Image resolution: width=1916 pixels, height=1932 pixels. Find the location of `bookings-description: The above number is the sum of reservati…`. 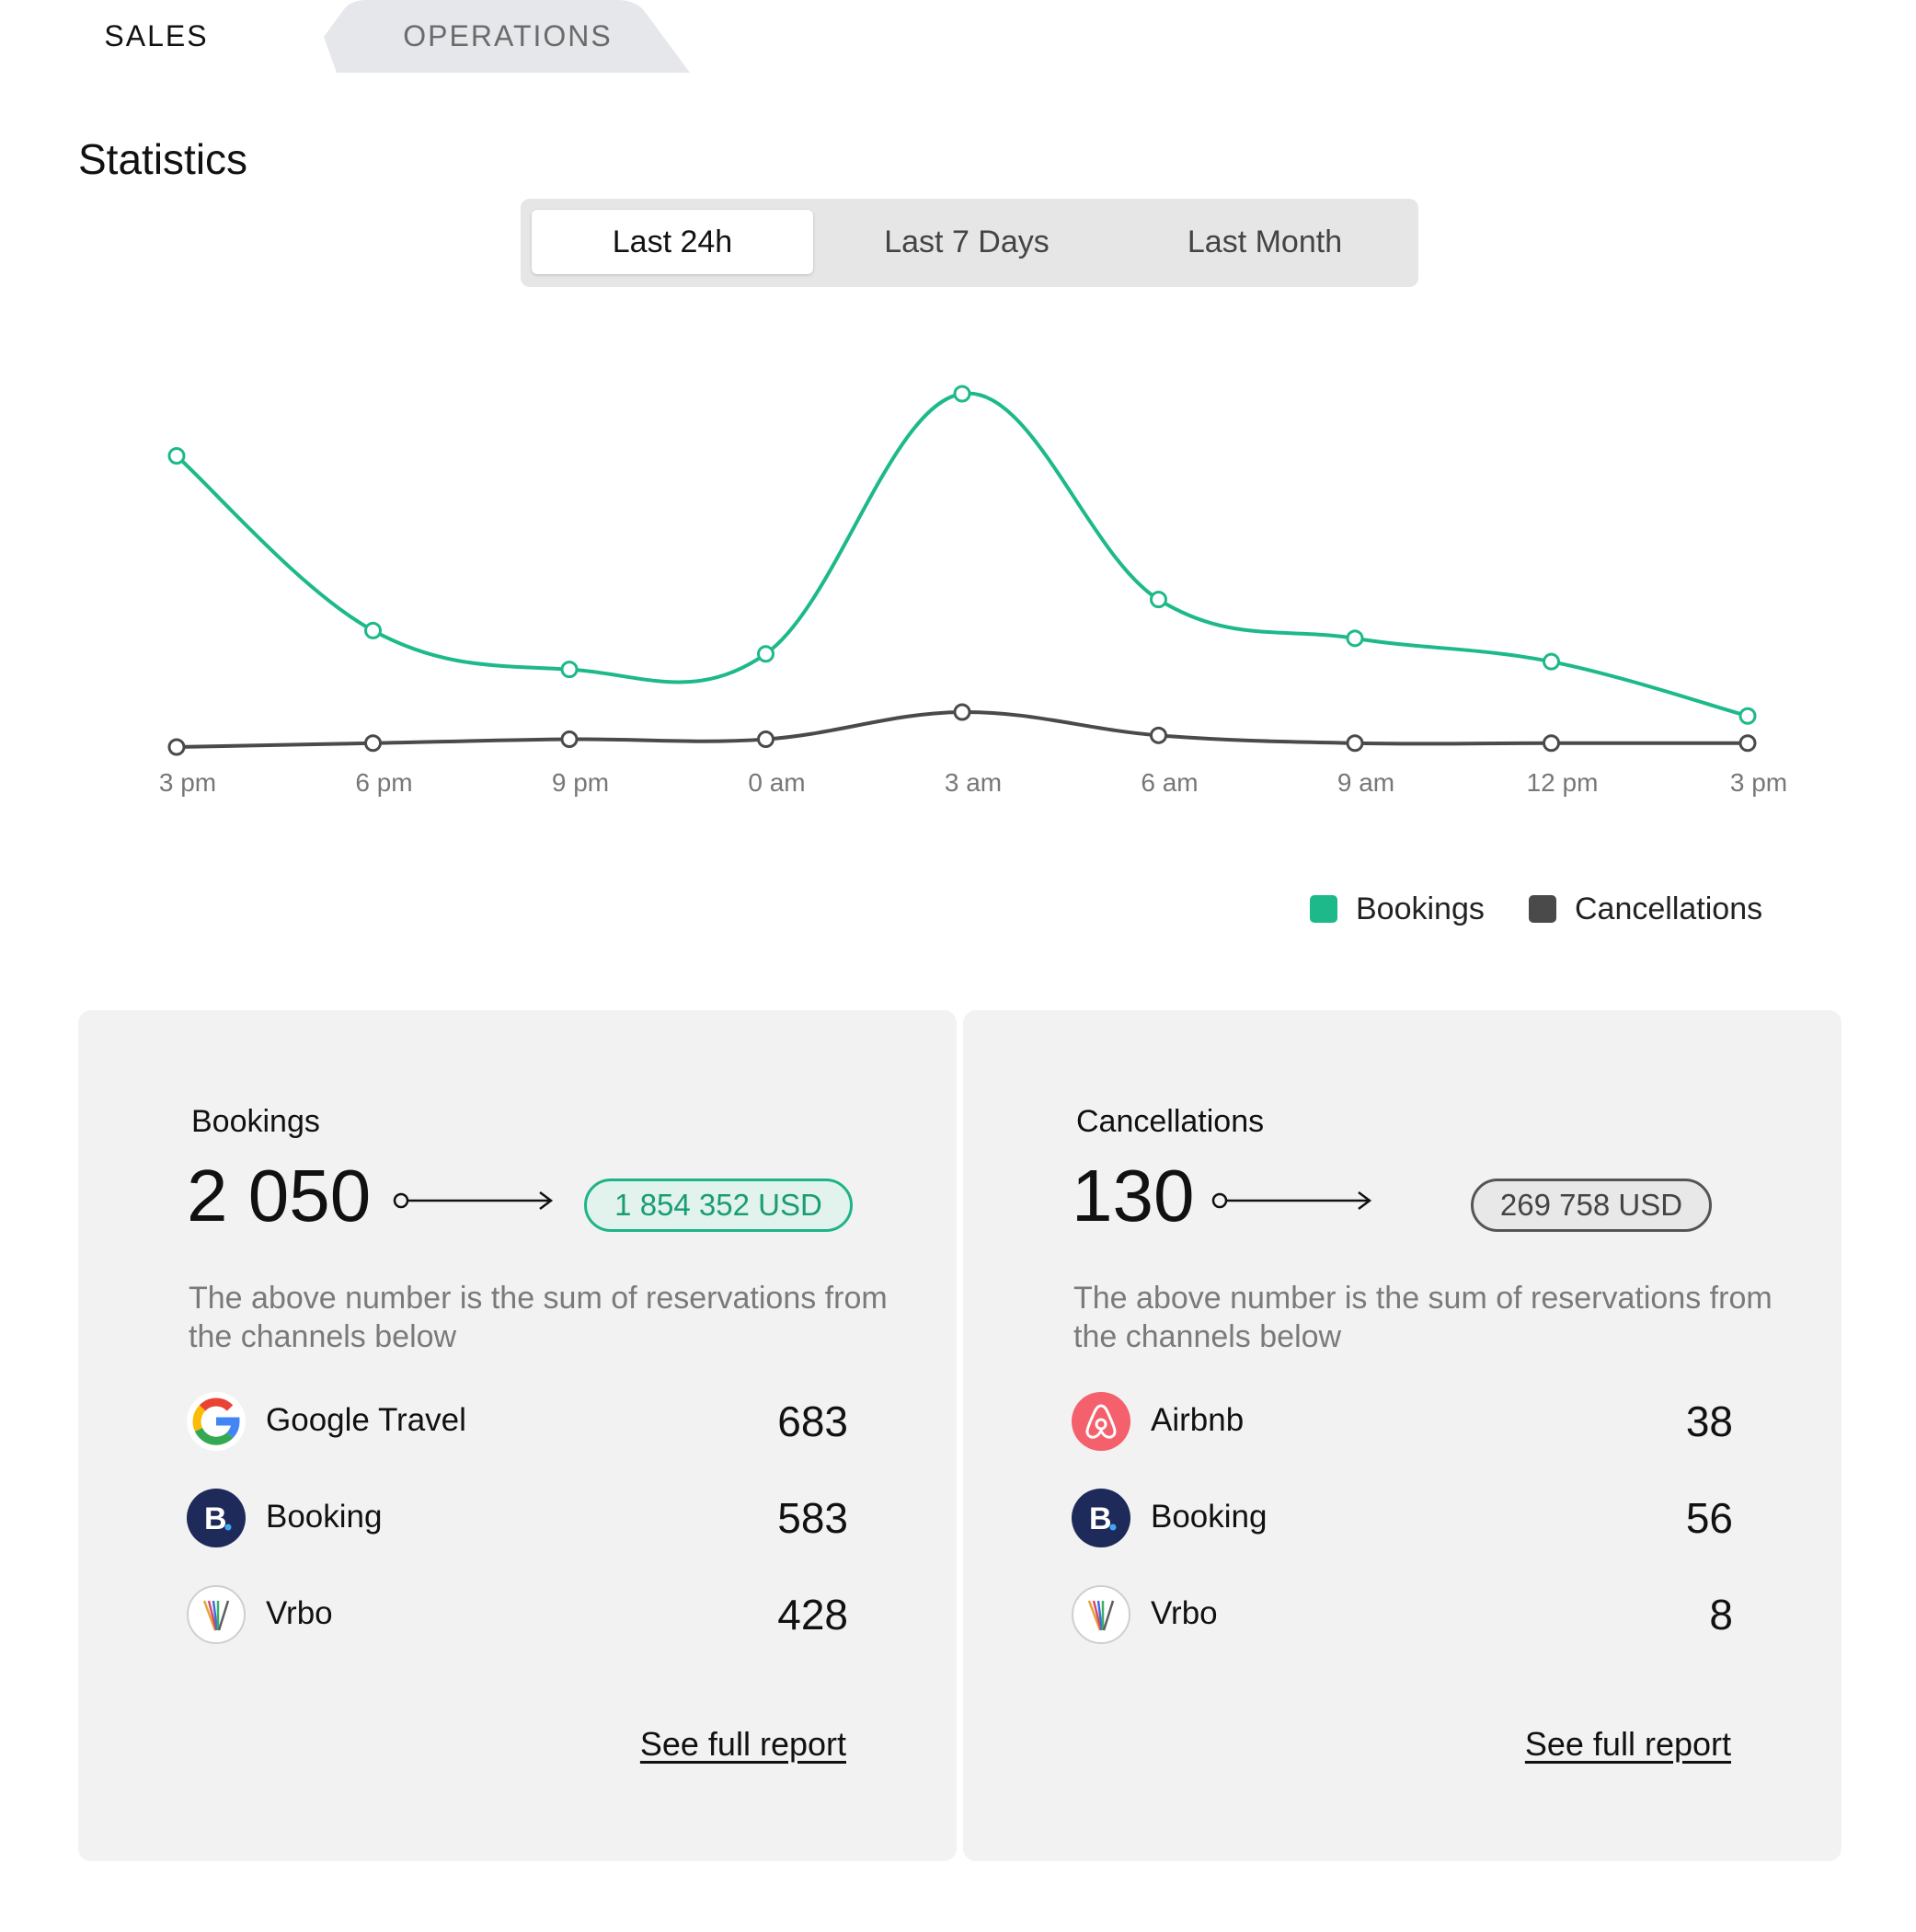

bookings-description: The above number is the sum of reservati… is located at coordinates (538, 1317).